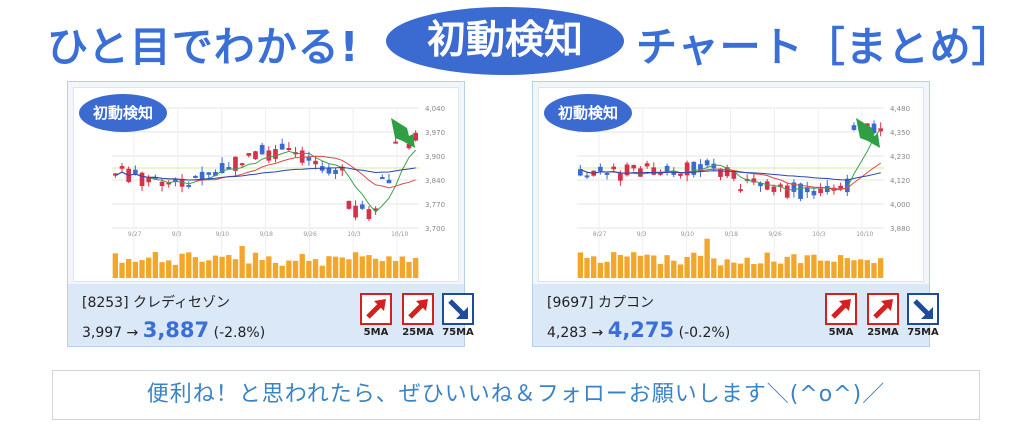  I want to click on current-price: 3,887, so click(176, 330).